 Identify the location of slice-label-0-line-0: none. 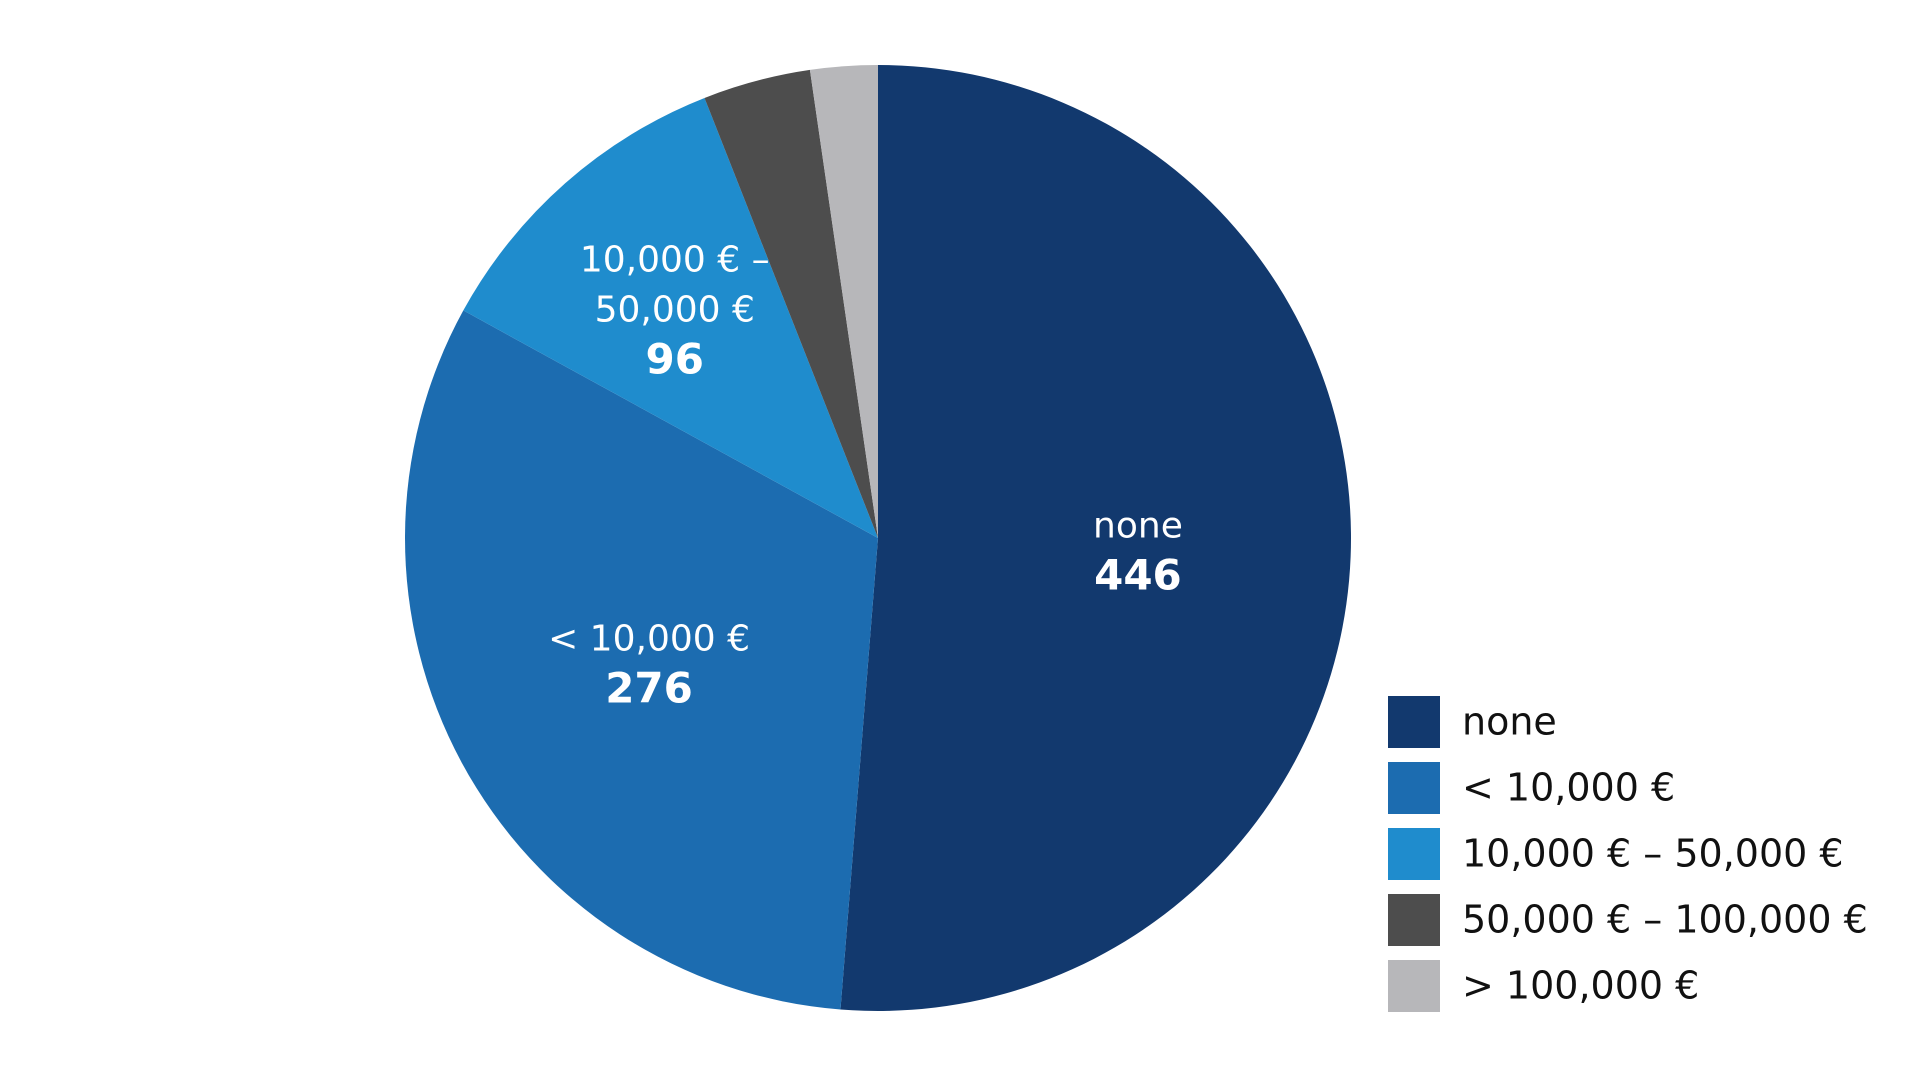
(1138, 525).